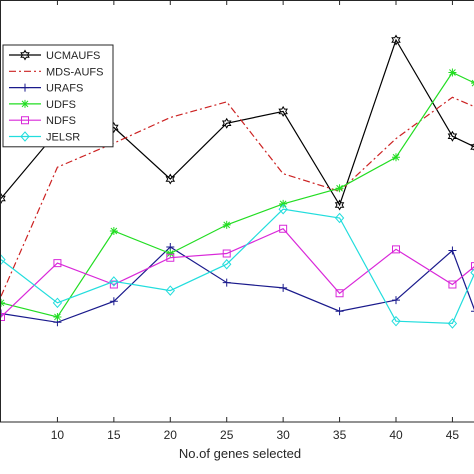 The width and height of the screenshot is (474, 474). Describe the element at coordinates (114, 435) in the screenshot. I see `x-tick-label-15: 15` at that location.